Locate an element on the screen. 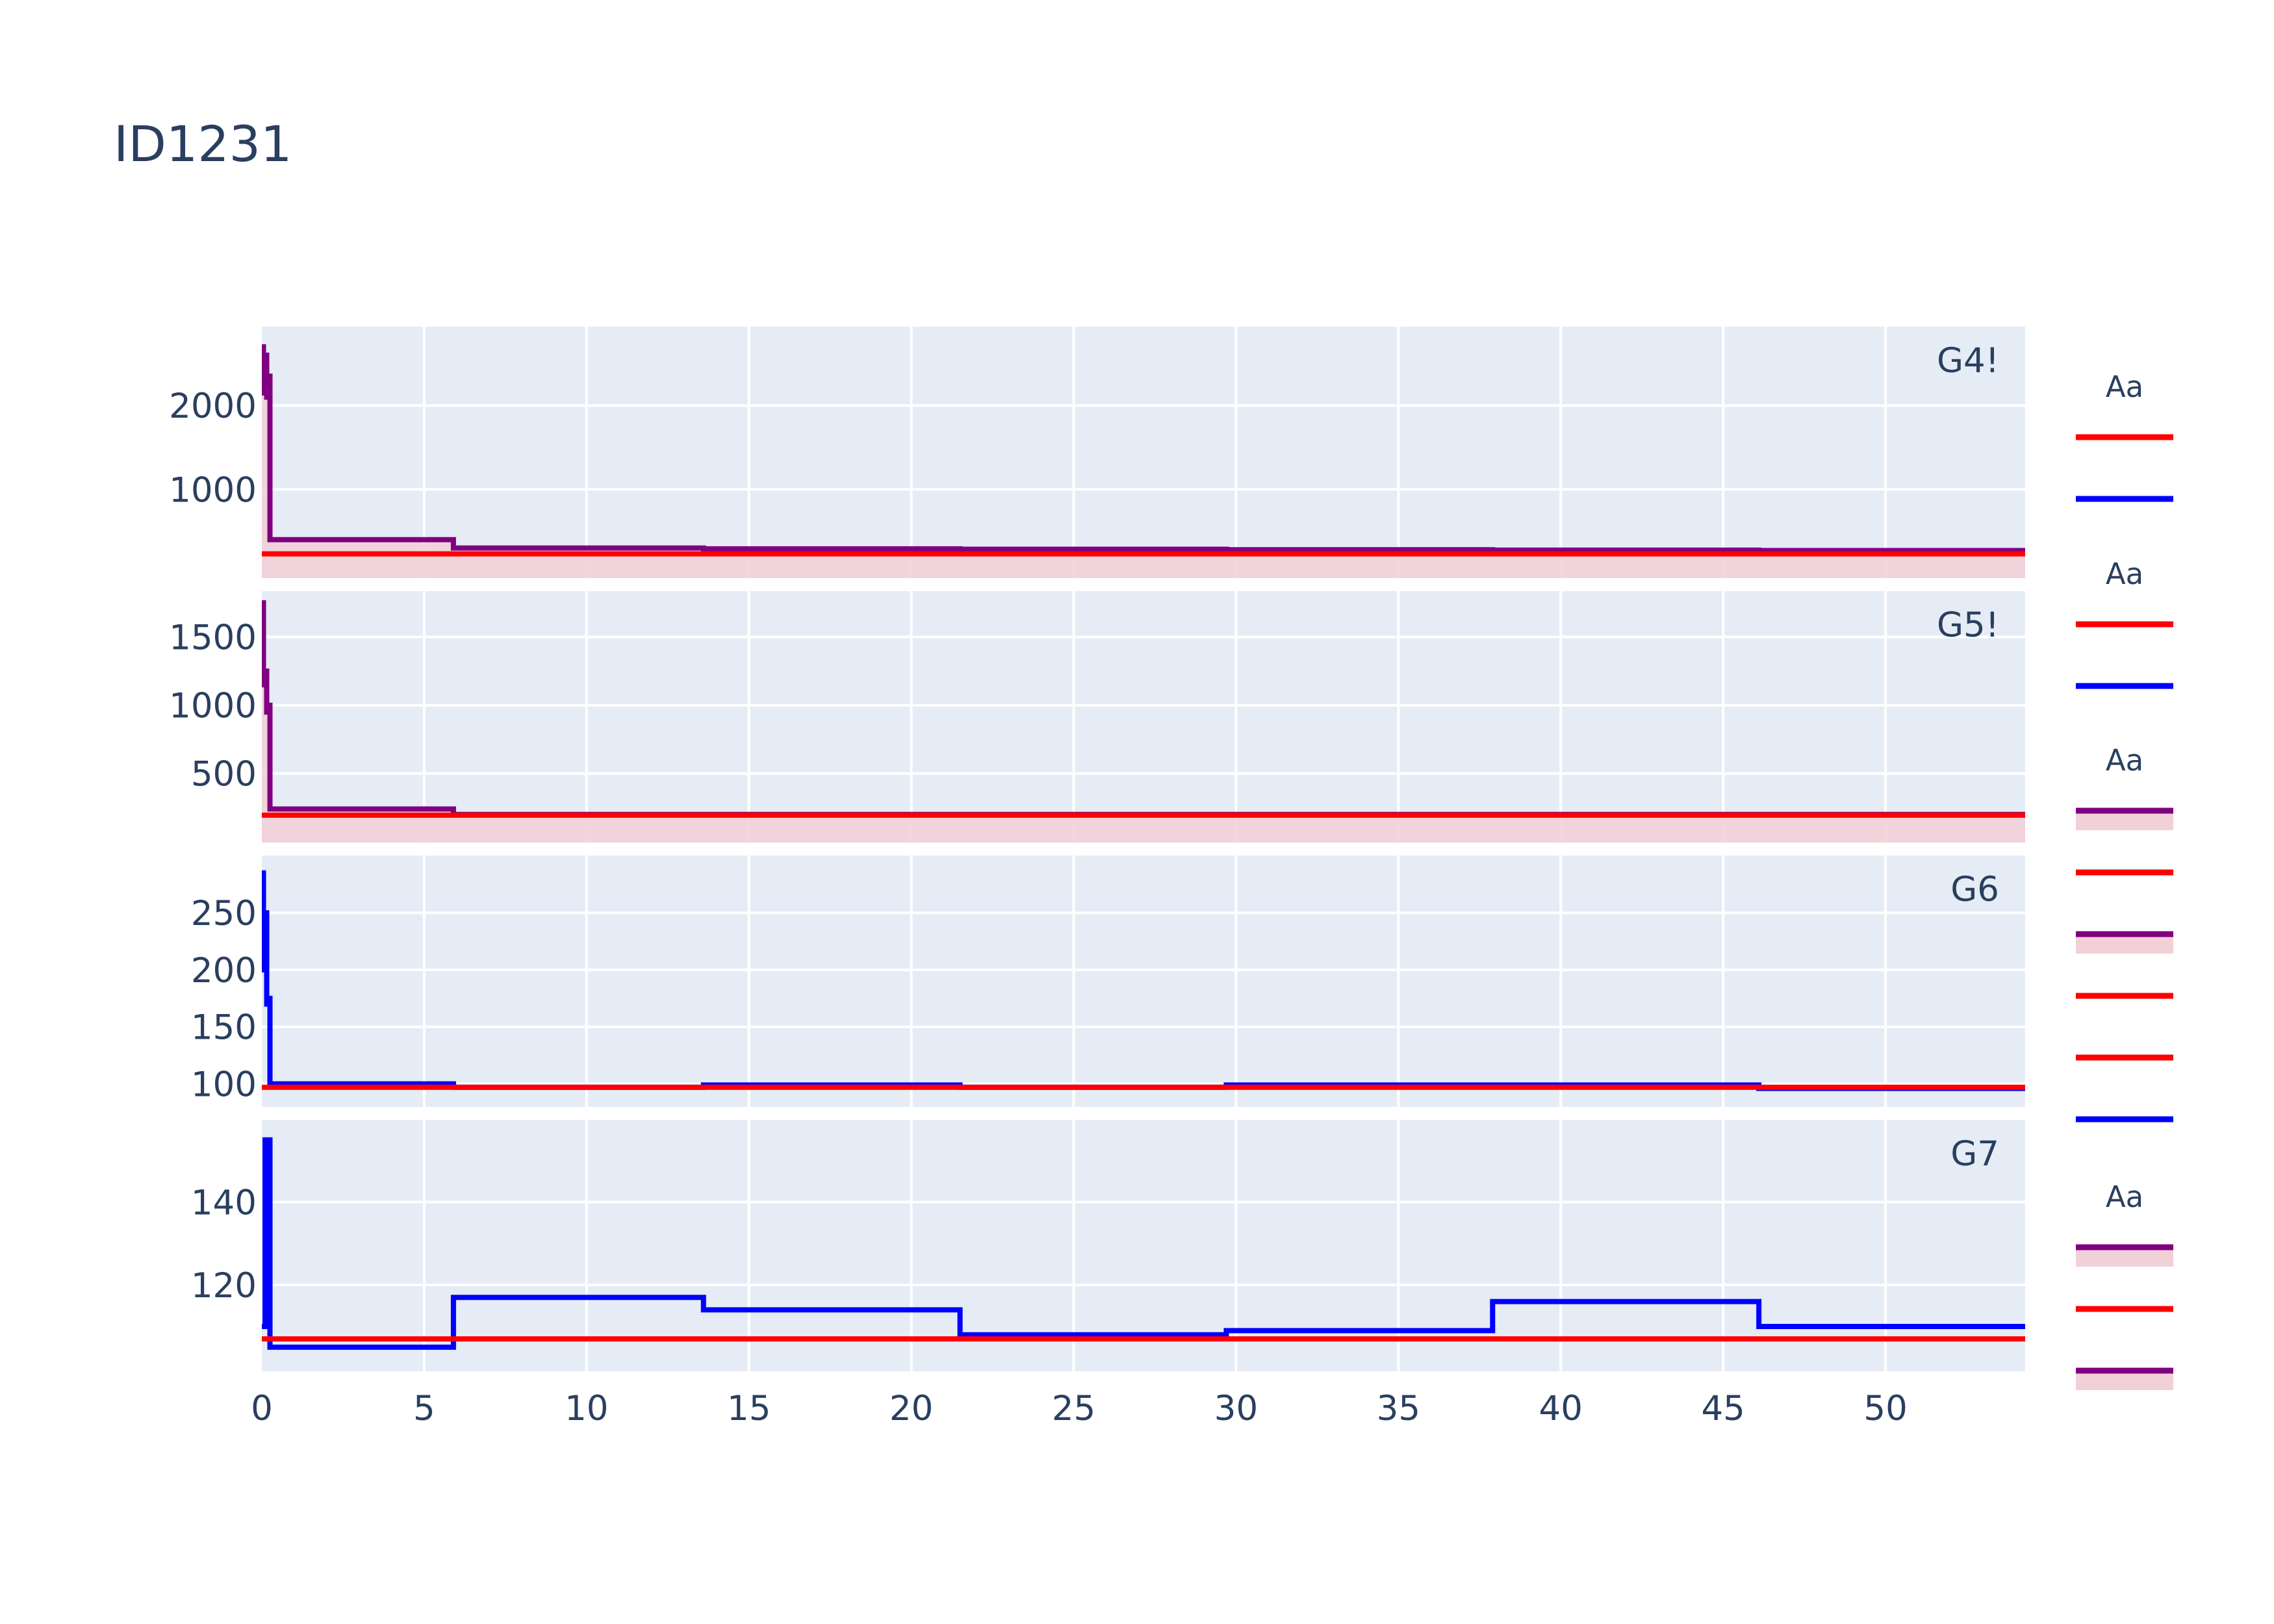  y-tick-label: 150 is located at coordinates (224, 1028).